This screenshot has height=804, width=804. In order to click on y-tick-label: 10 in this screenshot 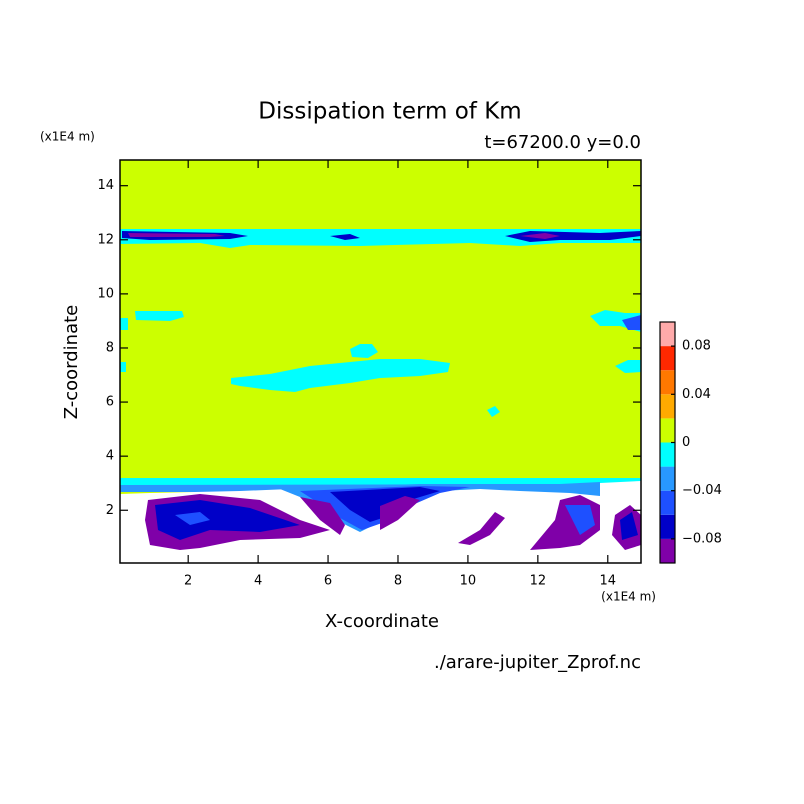, I will do `click(105, 293)`.